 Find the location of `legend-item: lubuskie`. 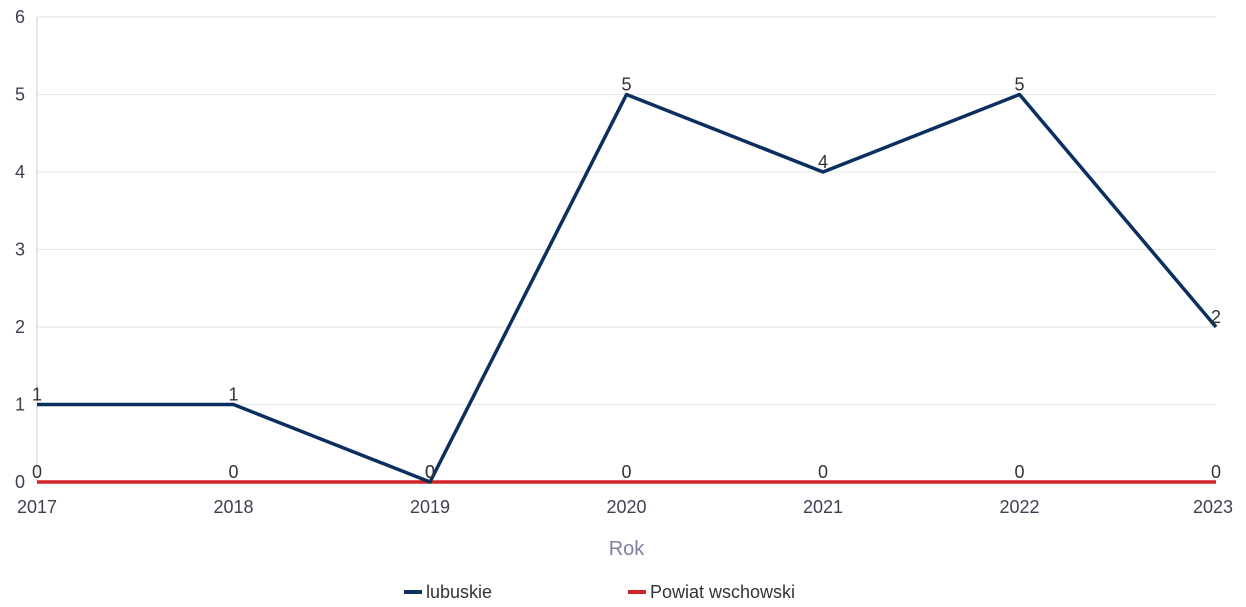

legend-item: lubuskie is located at coordinates (448, 592).